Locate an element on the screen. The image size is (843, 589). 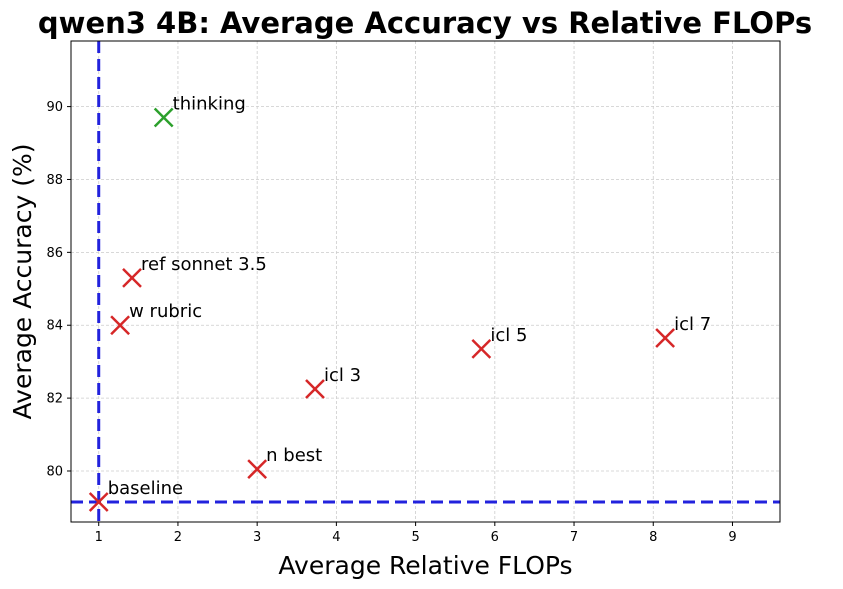
y-tick-label: 90 is located at coordinates (54, 107).